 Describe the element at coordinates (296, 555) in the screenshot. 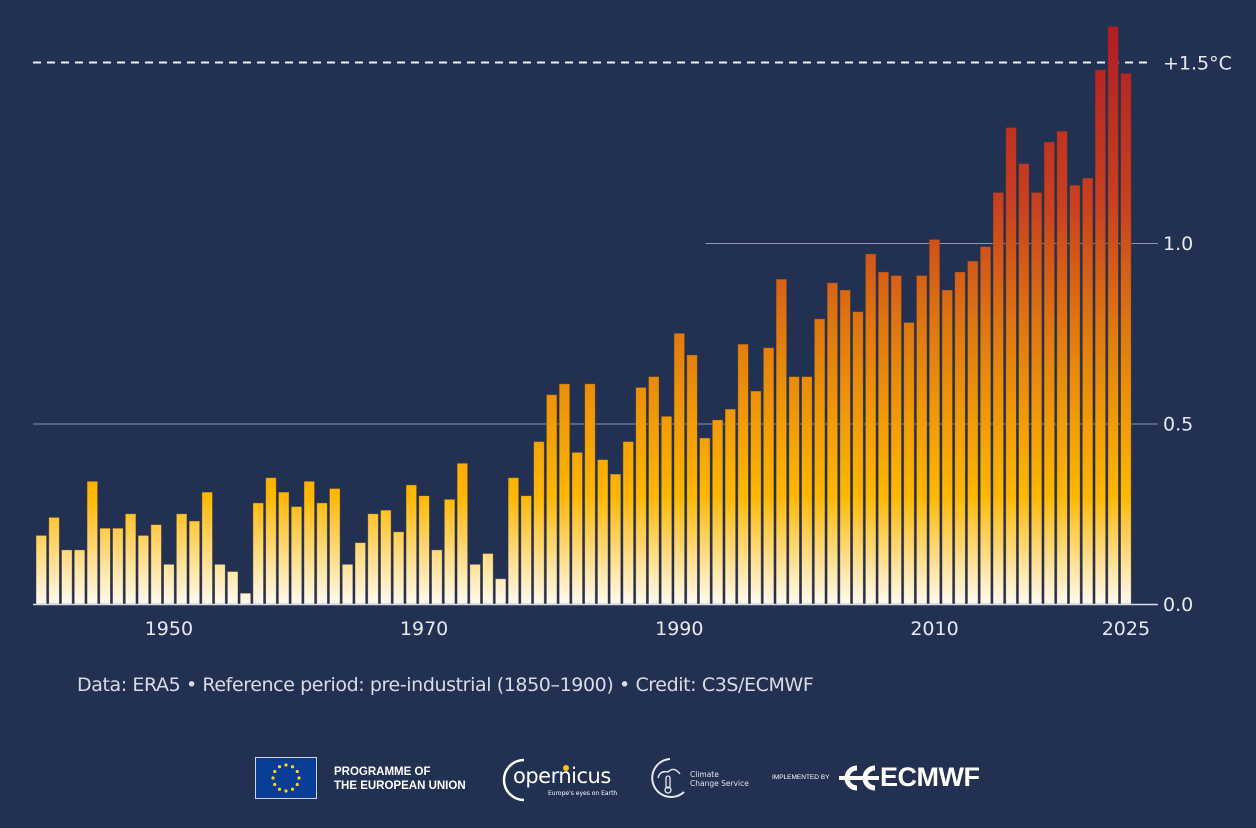

I see `bar-1960` at that location.